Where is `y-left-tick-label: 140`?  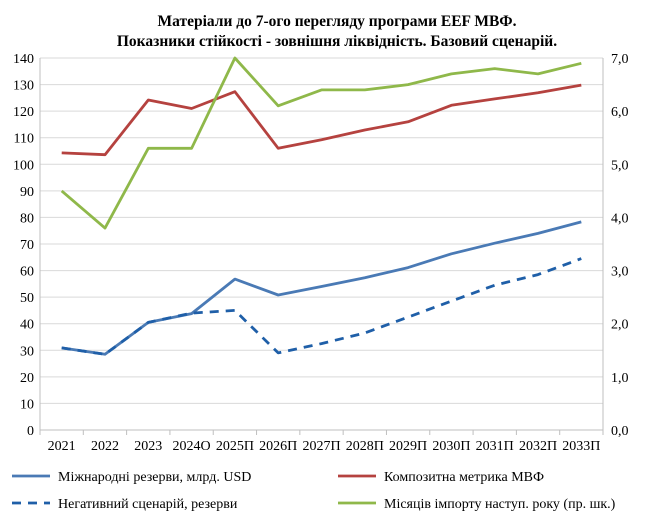 y-left-tick-label: 140 is located at coordinates (23, 59).